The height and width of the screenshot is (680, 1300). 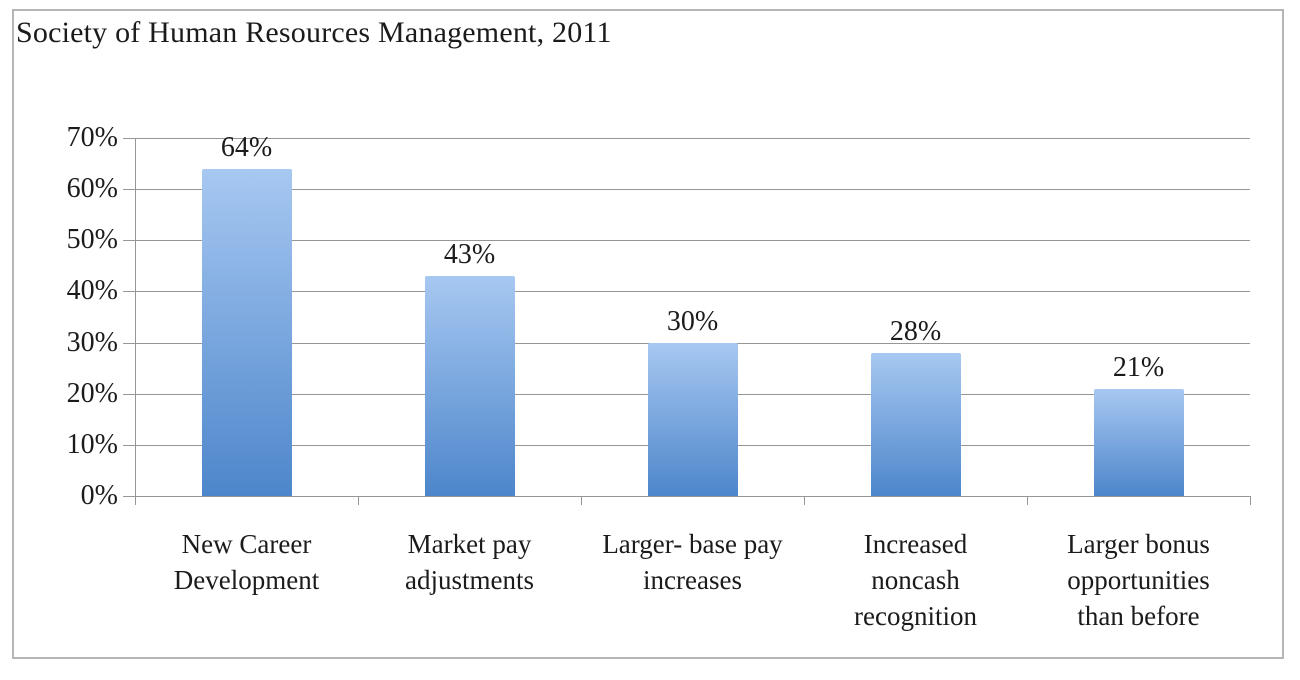 What do you see at coordinates (692, 544) in the screenshot?
I see `category-label-line: Larger- base pay` at bounding box center [692, 544].